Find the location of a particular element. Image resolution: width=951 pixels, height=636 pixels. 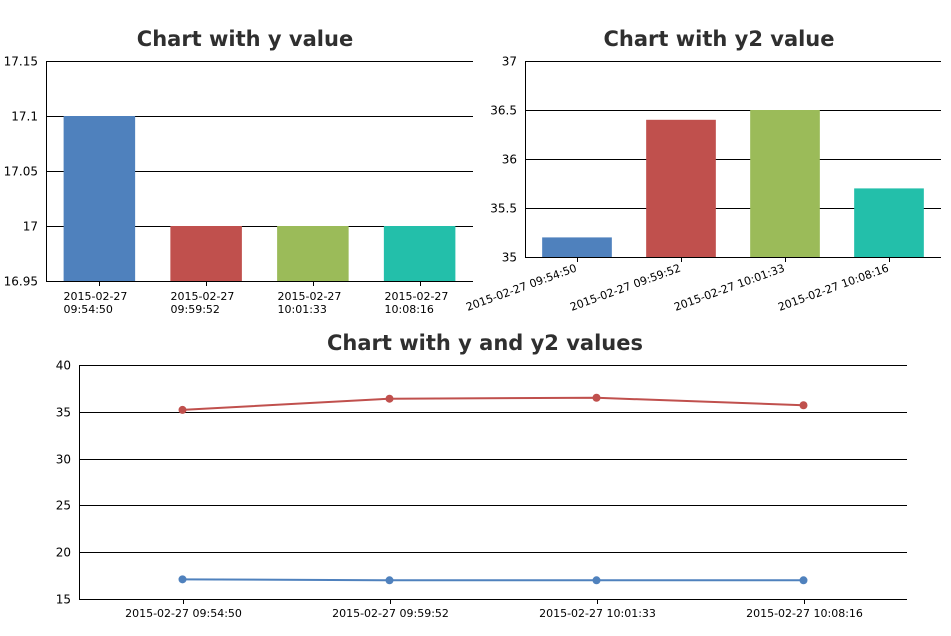

series-y2 is located at coordinates (493, 403).